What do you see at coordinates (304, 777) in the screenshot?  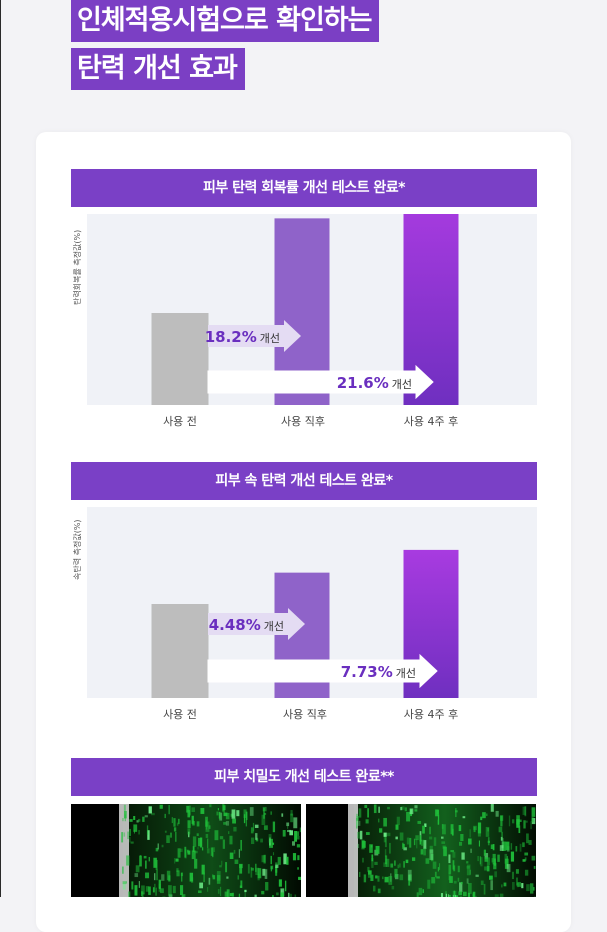 I see `density-title: 피부 치밀도 개선 테스트 완료**` at bounding box center [304, 777].